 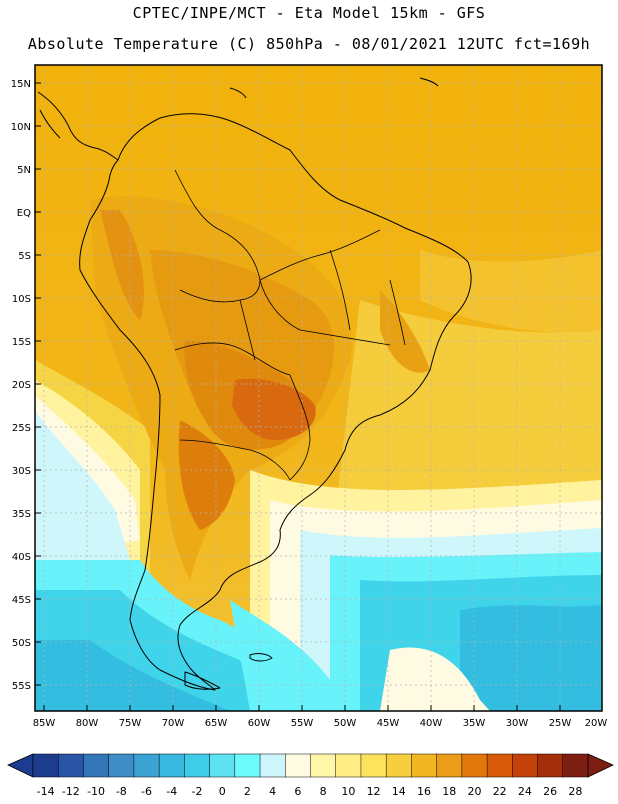 What do you see at coordinates (21, 686) in the screenshot?
I see `lat-label: 55S` at bounding box center [21, 686].